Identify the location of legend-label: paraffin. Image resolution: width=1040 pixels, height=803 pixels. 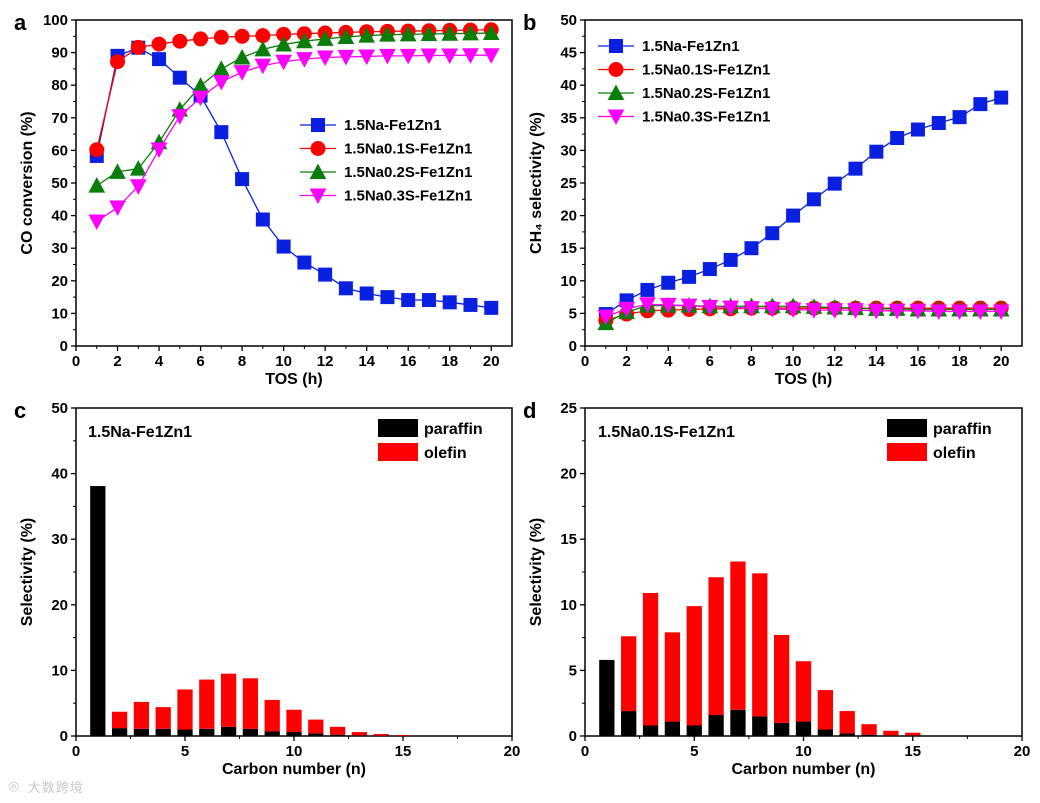
(962, 429).